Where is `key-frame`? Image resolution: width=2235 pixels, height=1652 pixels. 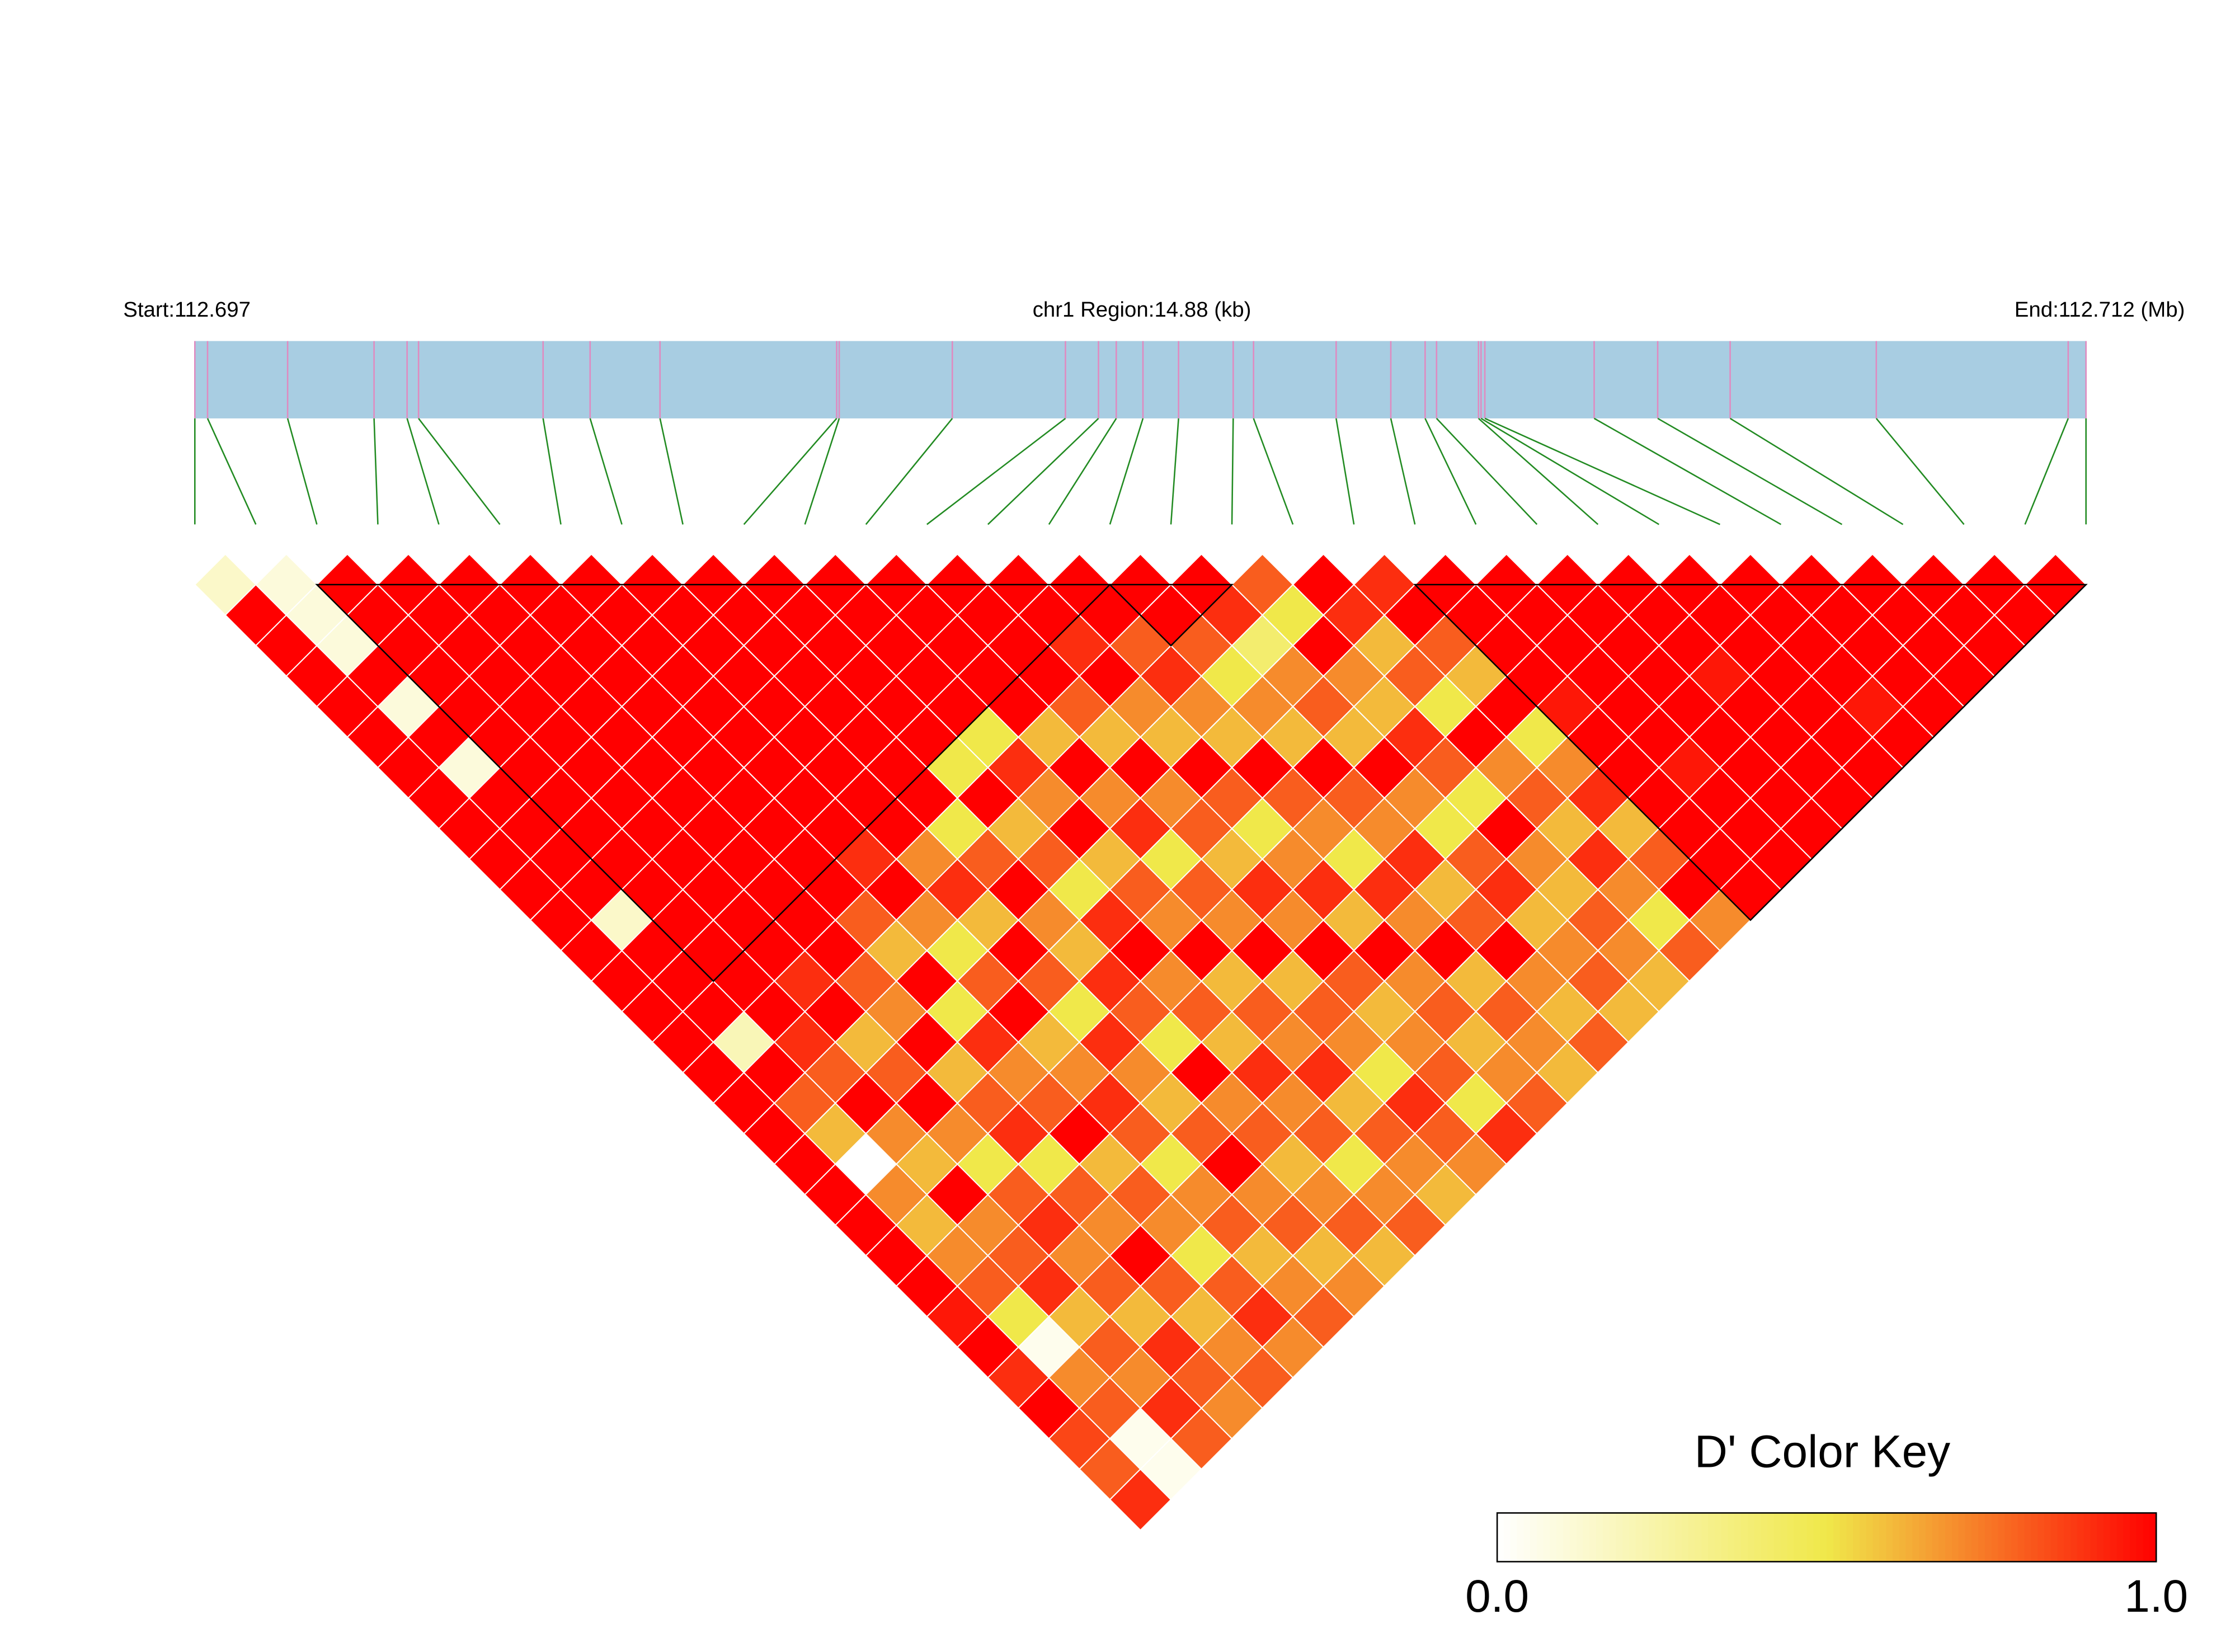
key-frame is located at coordinates (1827, 1537).